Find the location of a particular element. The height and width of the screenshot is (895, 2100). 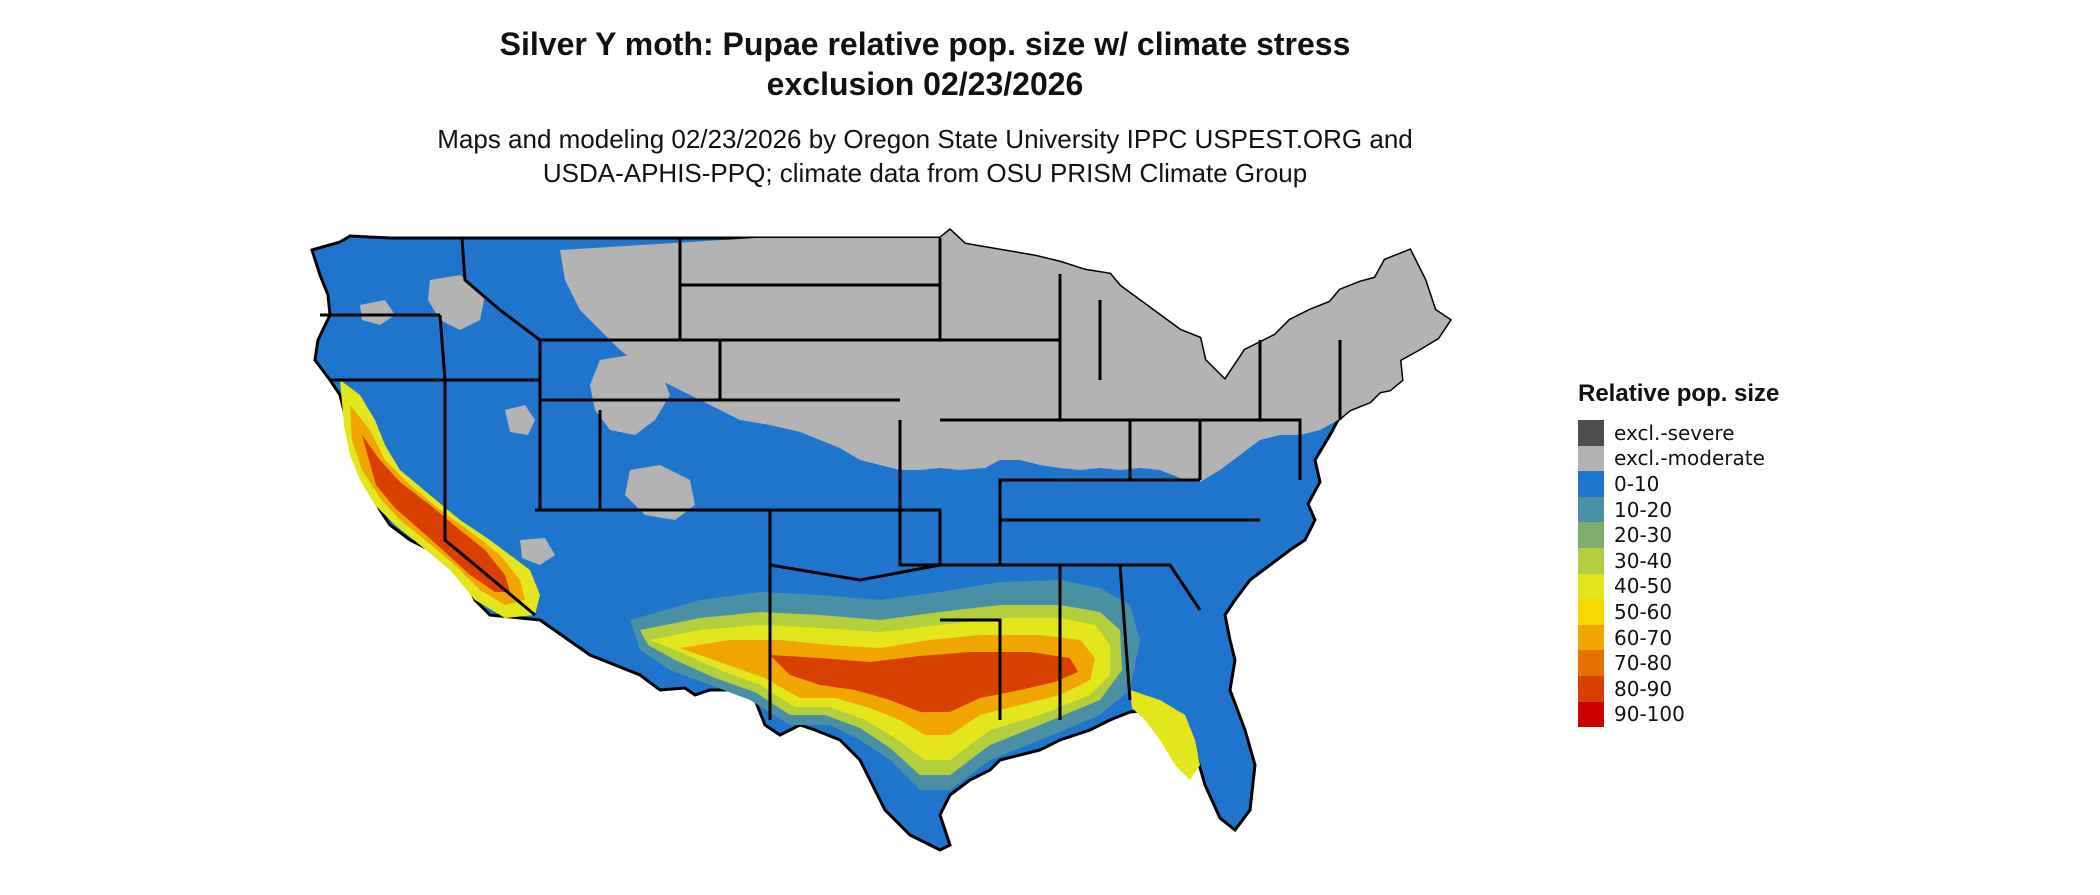

legend-item: 70-80 is located at coordinates (1678, 663).